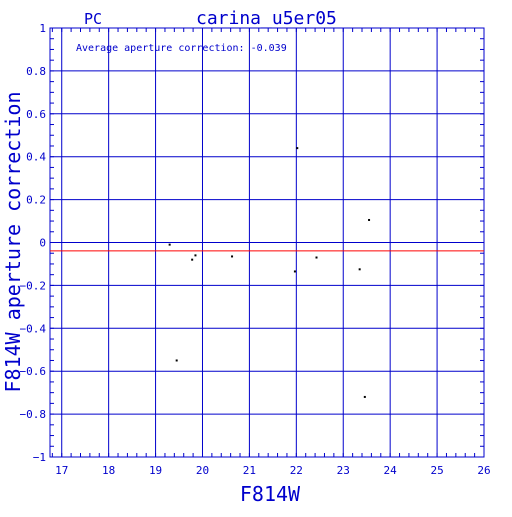 This screenshot has width=512, height=517. I want to click on x-tick-label: 18, so click(108, 470).